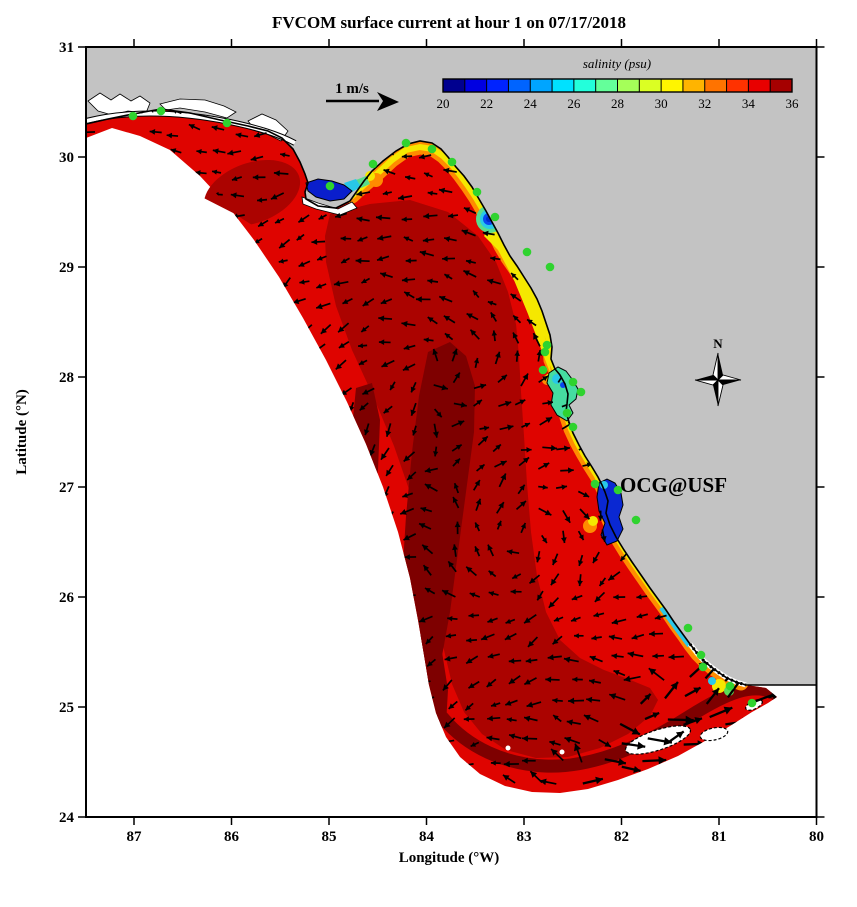  What do you see at coordinates (606, 727) in the screenshot?
I see `map-feature` at bounding box center [606, 727].